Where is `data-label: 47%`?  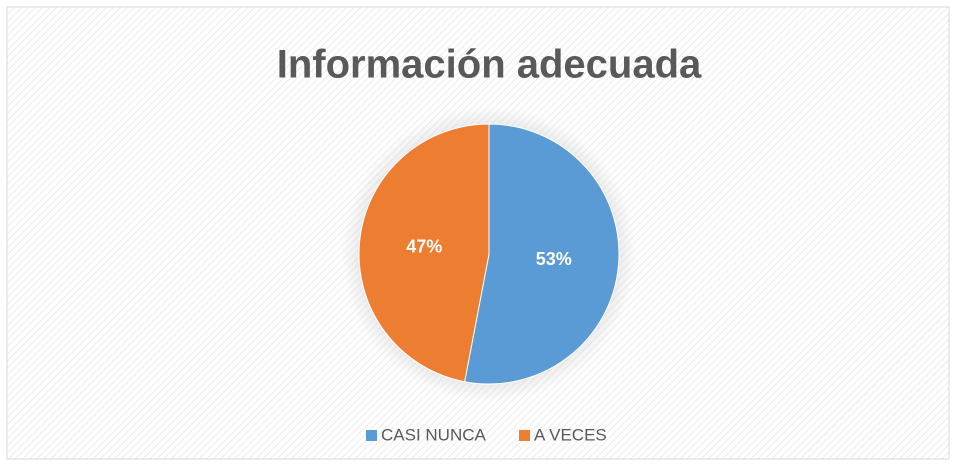
data-label: 47% is located at coordinates (424, 247).